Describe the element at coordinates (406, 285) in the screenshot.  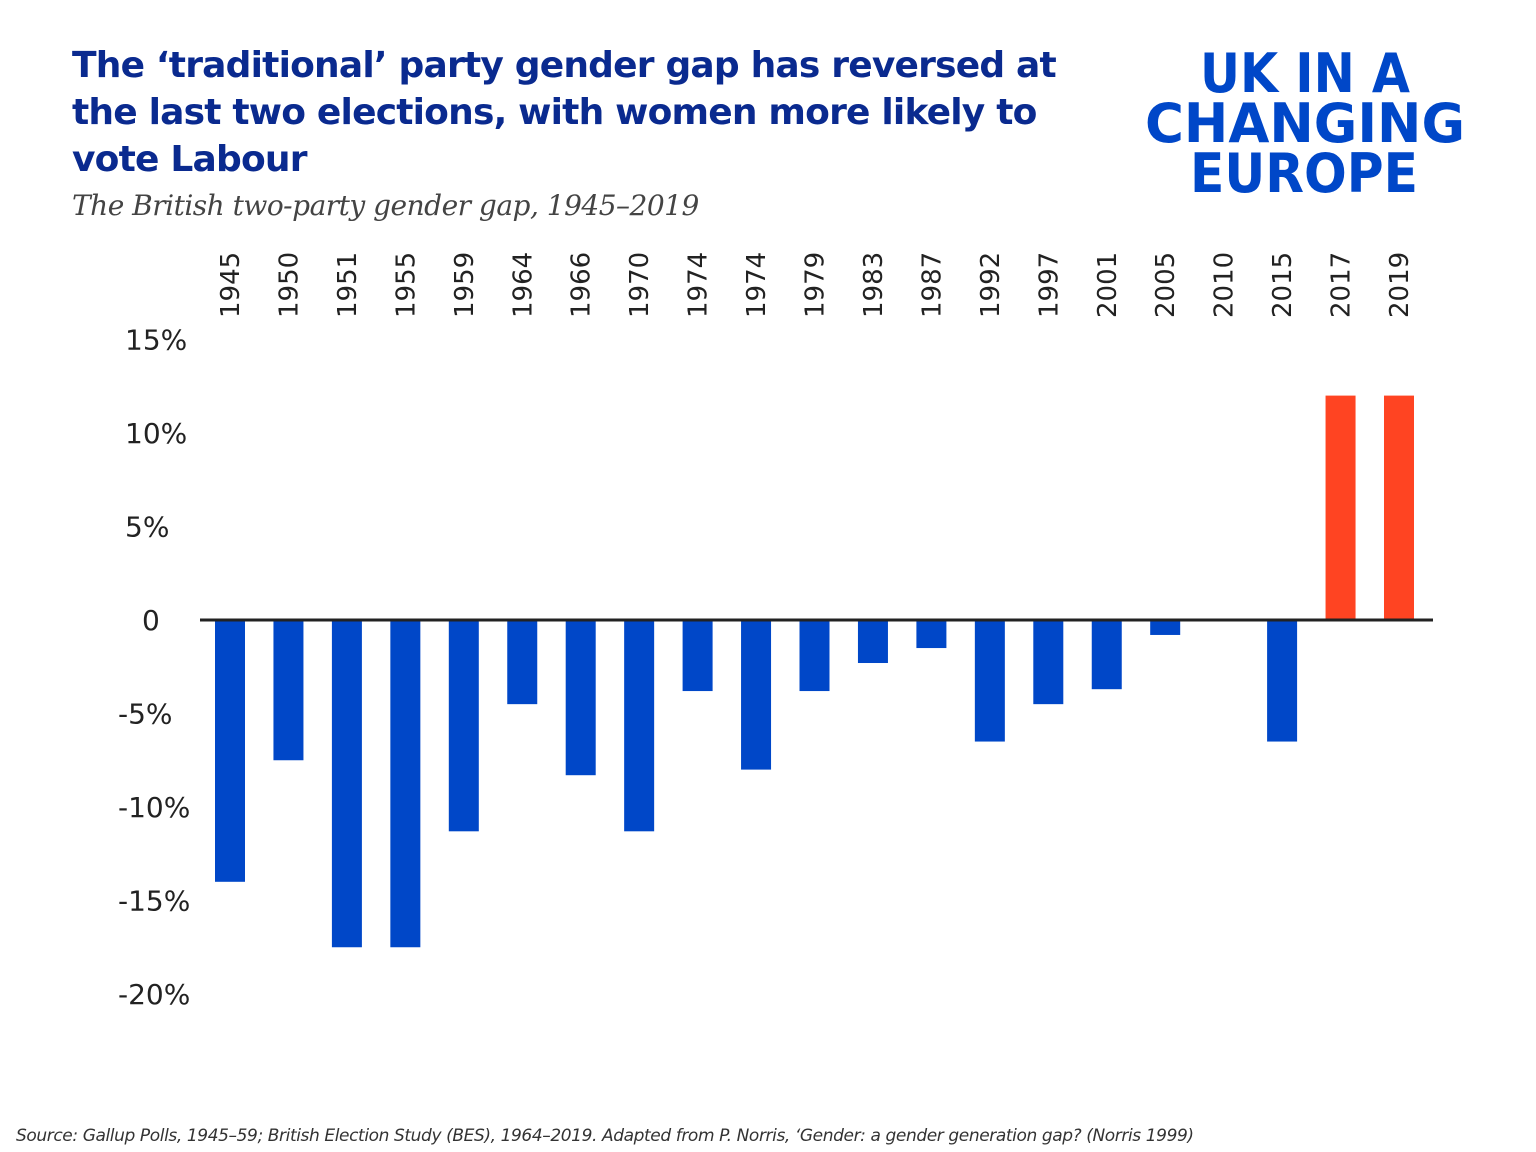
I see `x-tick-label: 1955` at that location.